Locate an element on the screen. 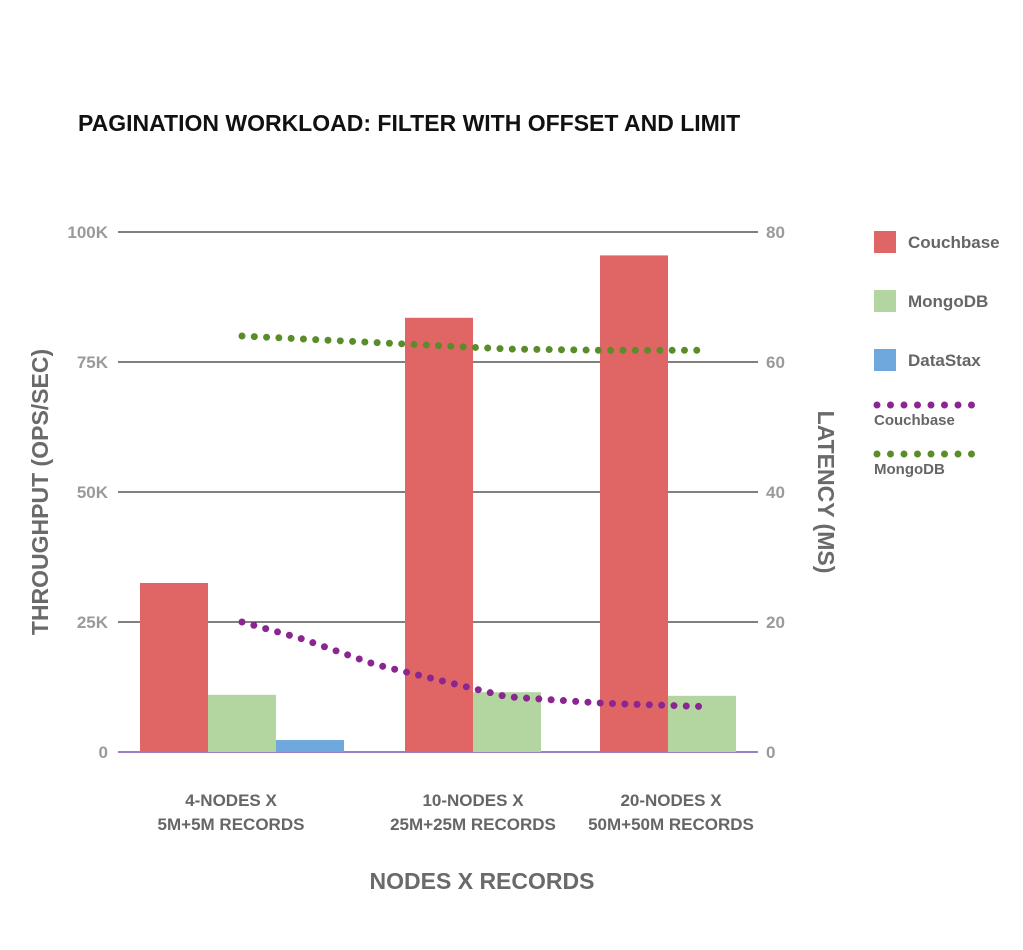  y2-axis-ticks: 0 20 40 60 80 is located at coordinates (775, 492).